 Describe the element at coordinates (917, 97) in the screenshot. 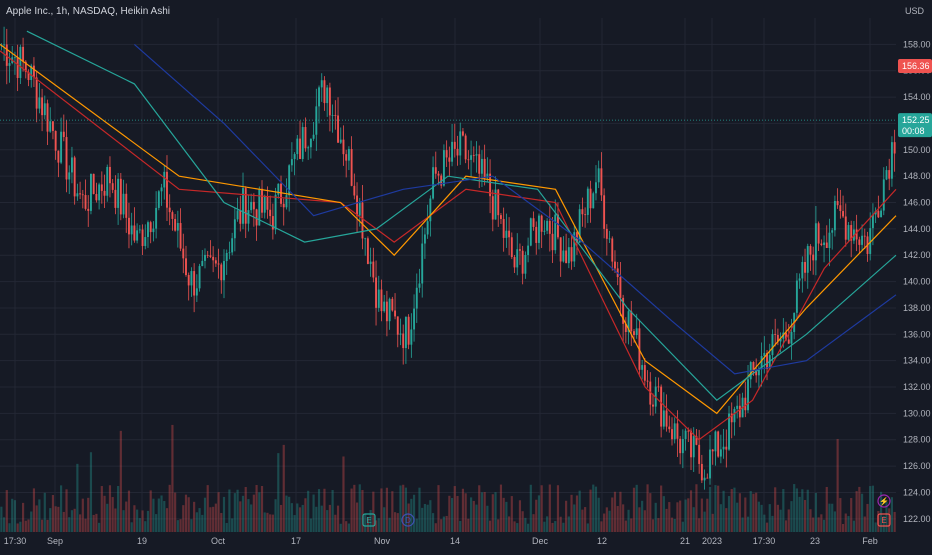

I see `y-tick-label: 154.00` at that location.